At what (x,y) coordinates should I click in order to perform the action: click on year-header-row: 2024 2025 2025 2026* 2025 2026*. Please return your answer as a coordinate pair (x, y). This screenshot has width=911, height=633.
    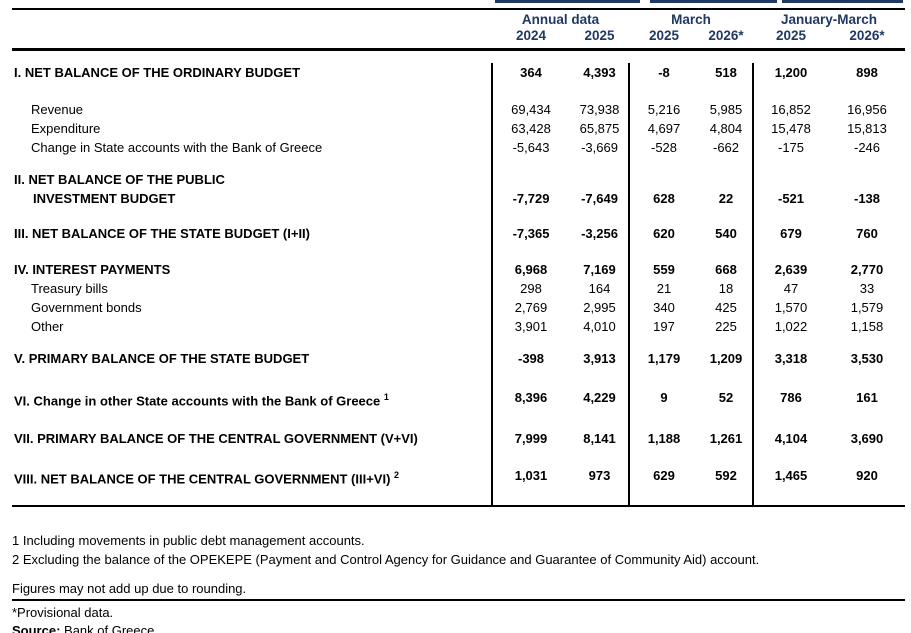
    Looking at the image, I should click on (458, 38).